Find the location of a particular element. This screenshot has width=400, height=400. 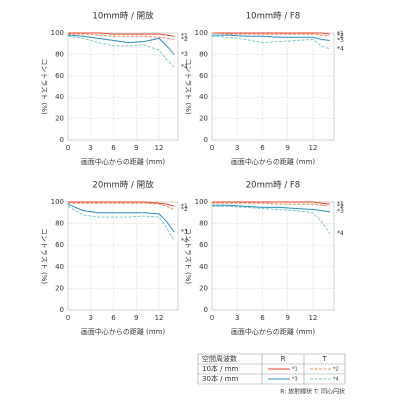

legend-table: 空間周波数 R T 10本 / mm *1 *2 30本 / mm *3 *4 is located at coordinates (271, 369).